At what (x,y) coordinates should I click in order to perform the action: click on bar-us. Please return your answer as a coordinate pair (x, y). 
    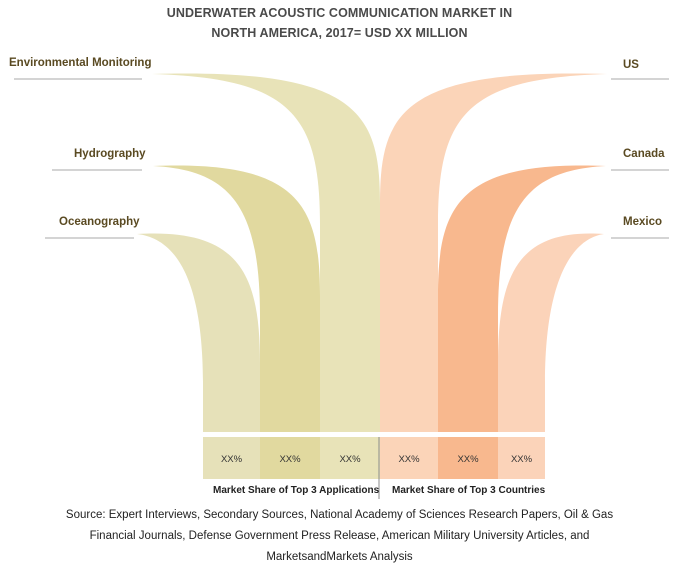
    Looking at the image, I should click on (409, 458).